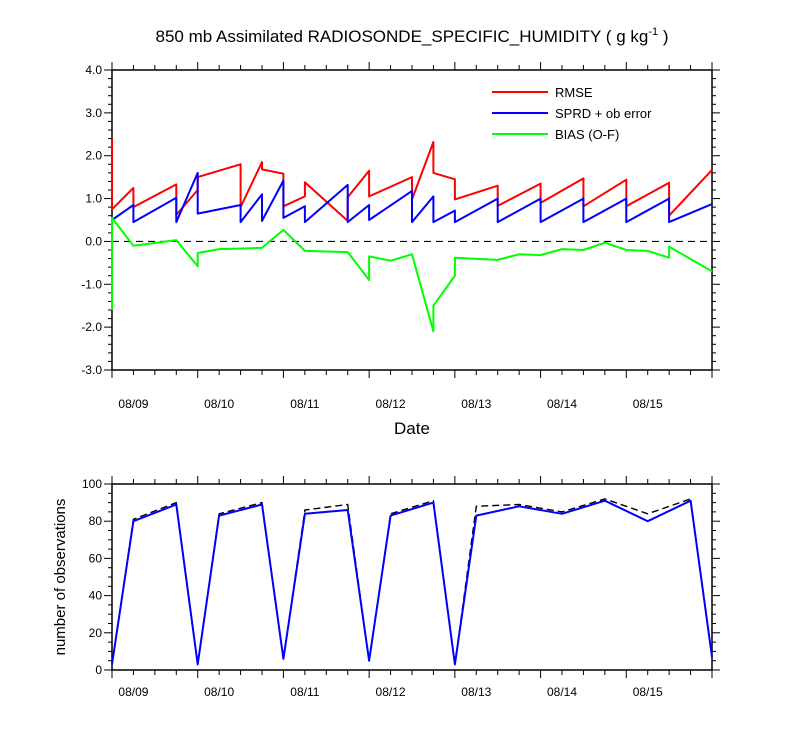 The height and width of the screenshot is (750, 800). What do you see at coordinates (412, 428) in the screenshot?
I see `x-axis-label: Date` at bounding box center [412, 428].